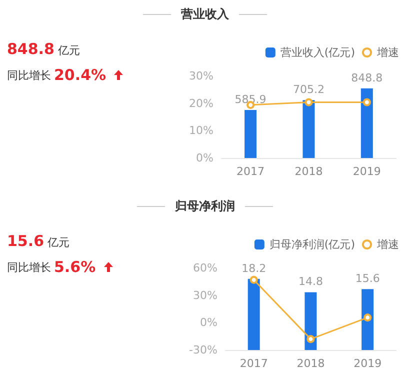 This screenshot has height=381, width=410. Describe the element at coordinates (51, 267) in the screenshot. I see `text: 同比增长 5.6%` at that location.